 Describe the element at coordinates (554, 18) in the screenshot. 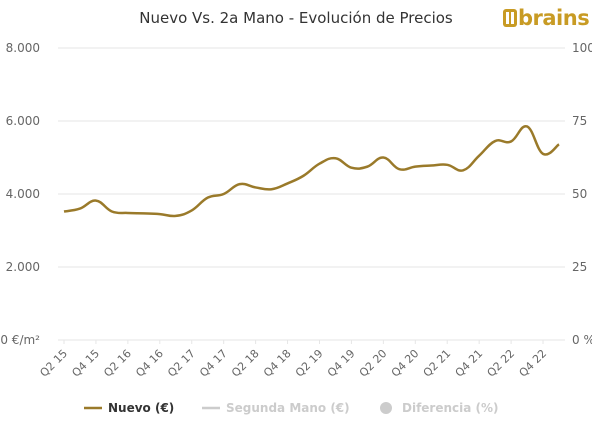

I see `logo-text: brains` at that location.